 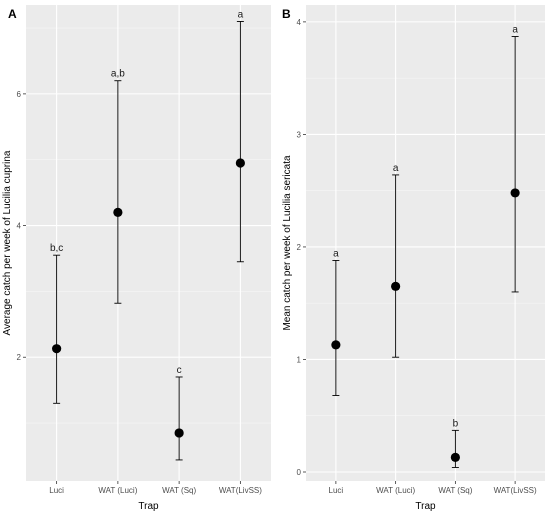 I want to click on panel-a-x-tick-label: Luci, so click(x=56, y=490).